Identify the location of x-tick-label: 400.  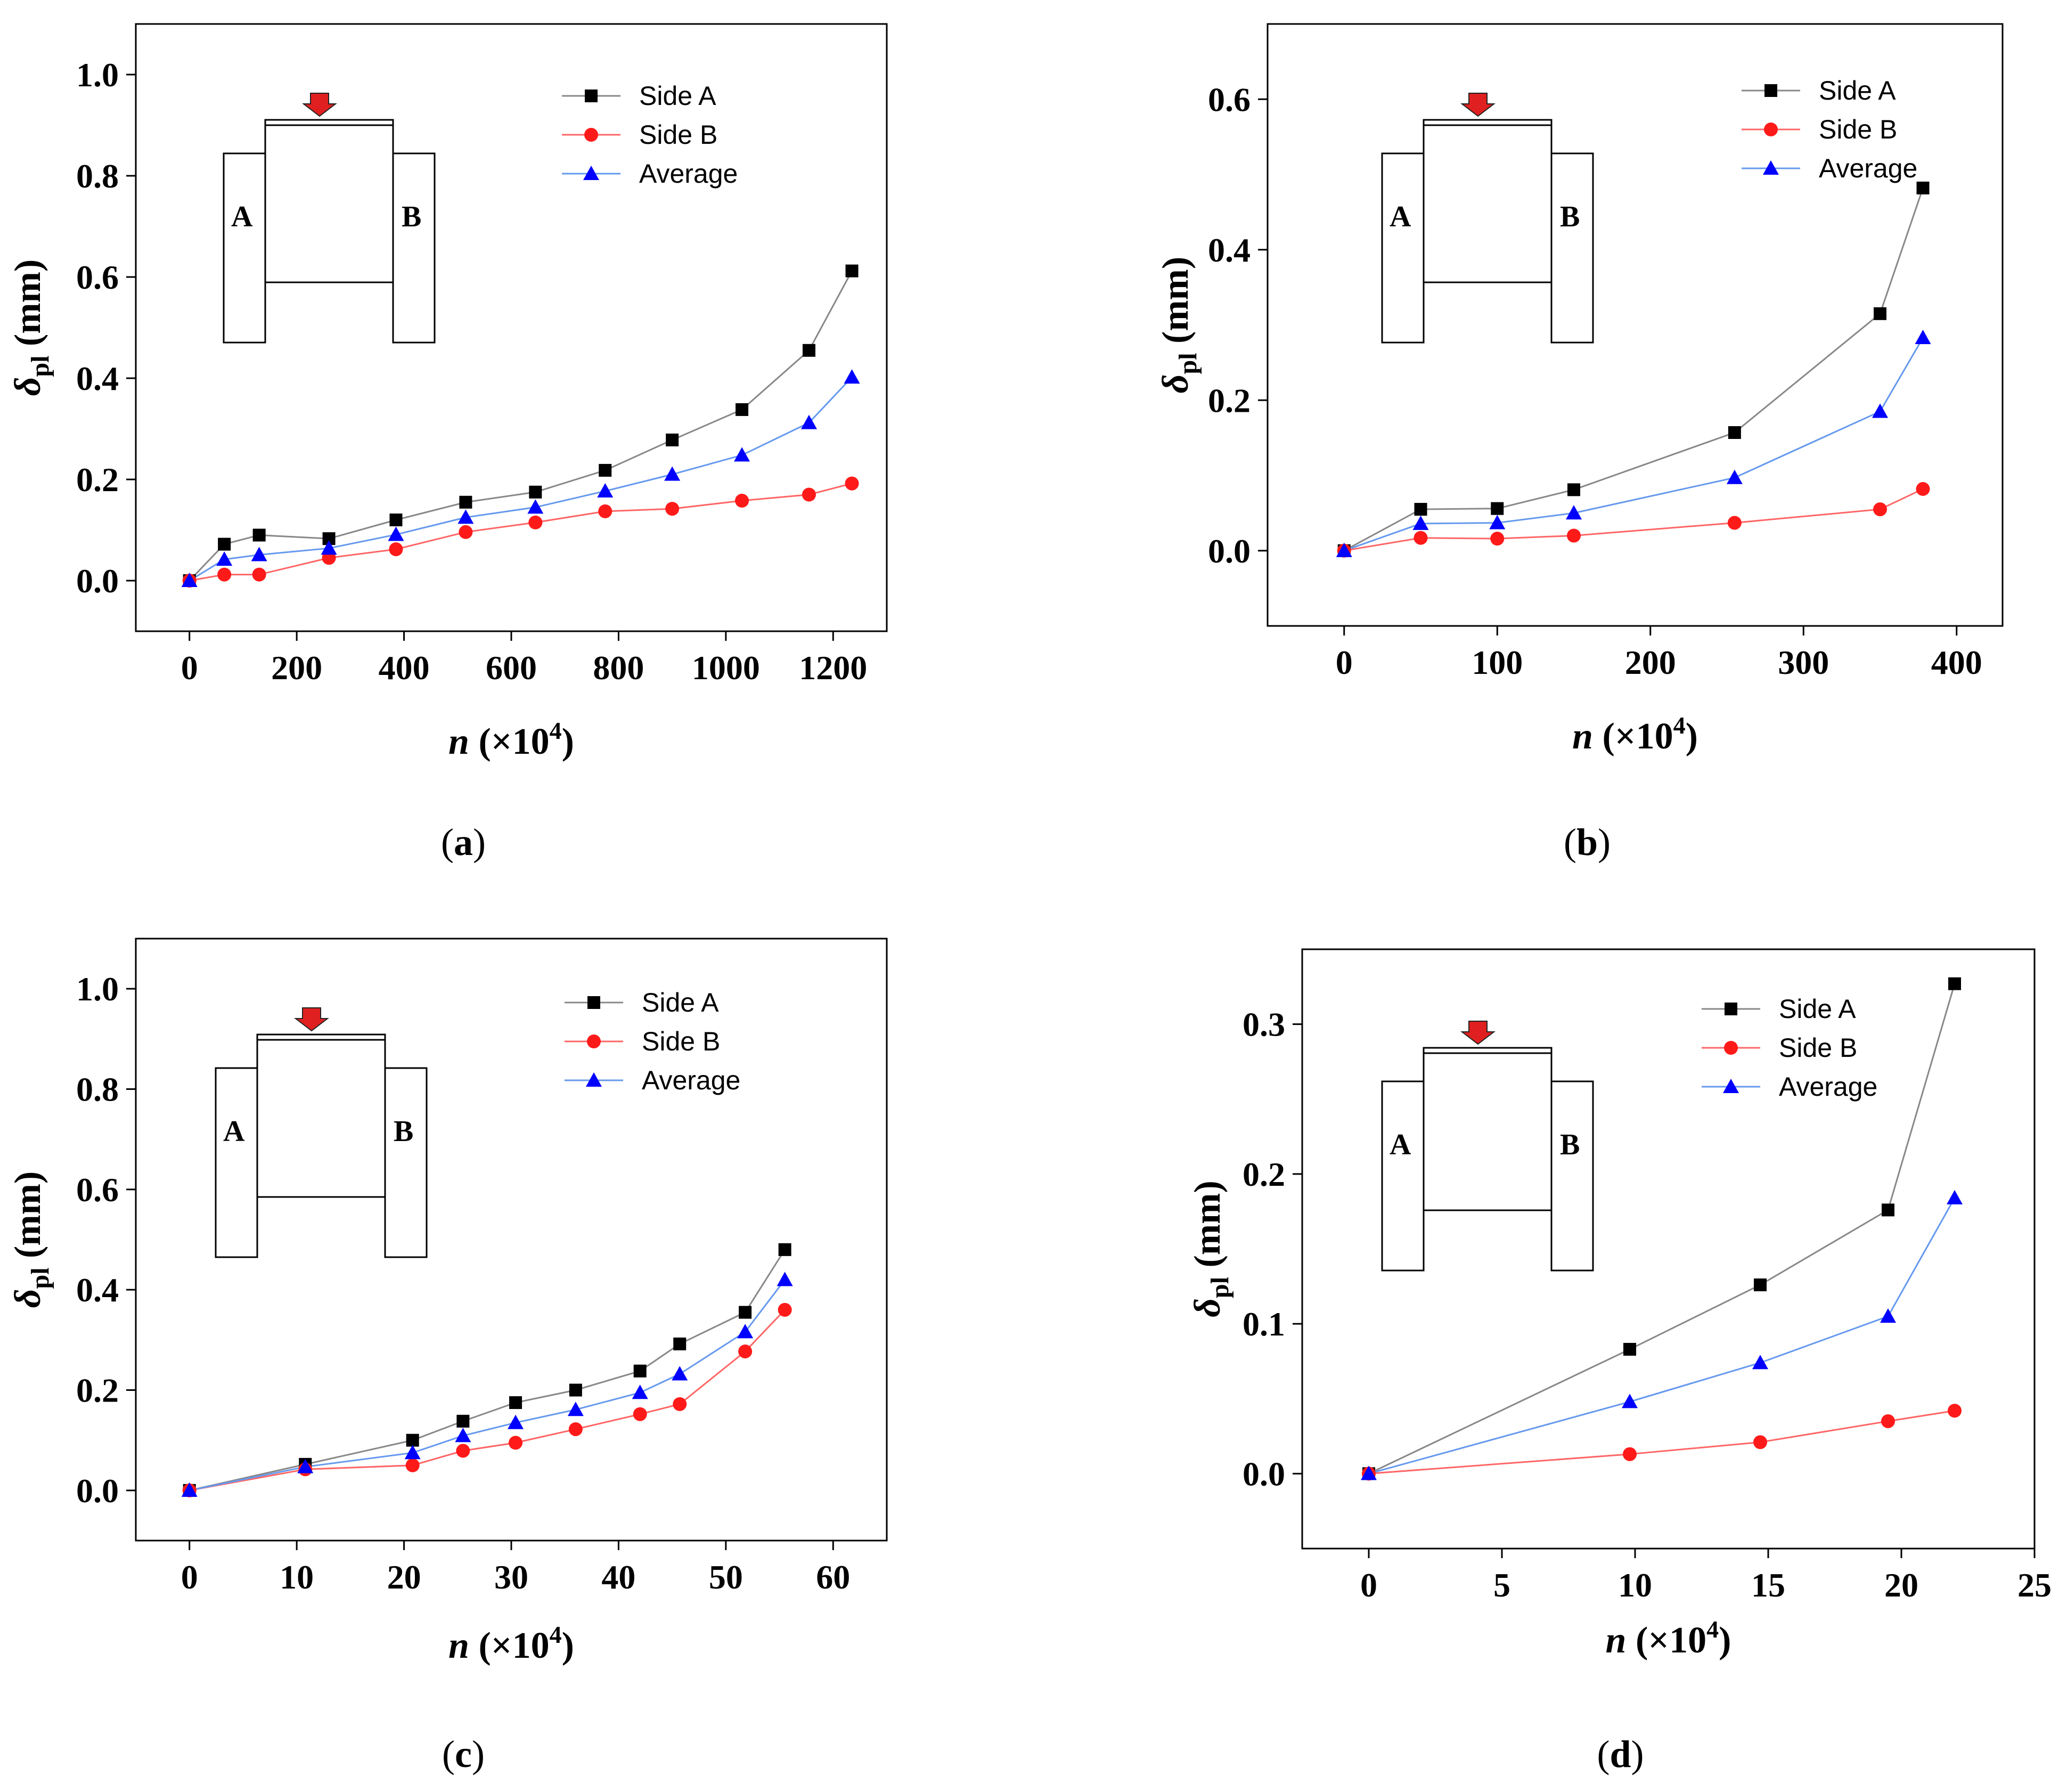
(1956, 662).